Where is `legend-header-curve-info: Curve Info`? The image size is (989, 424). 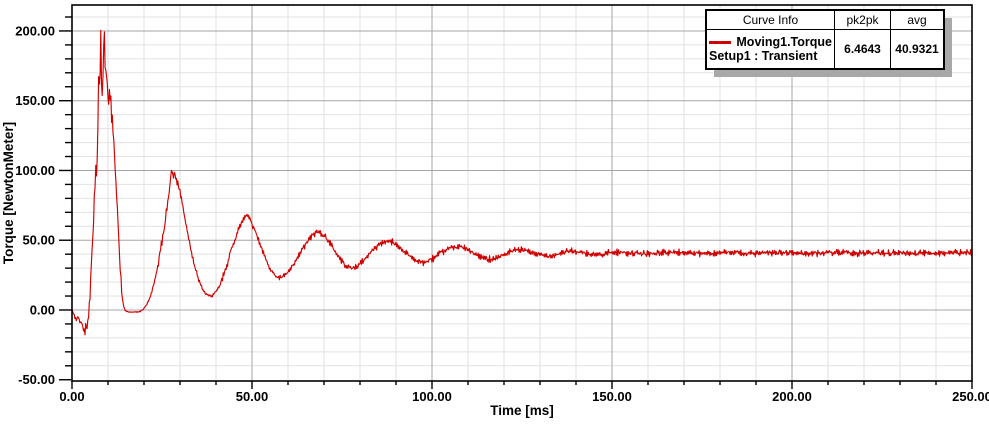
legend-header-curve-info: Curve Info is located at coordinates (771, 20).